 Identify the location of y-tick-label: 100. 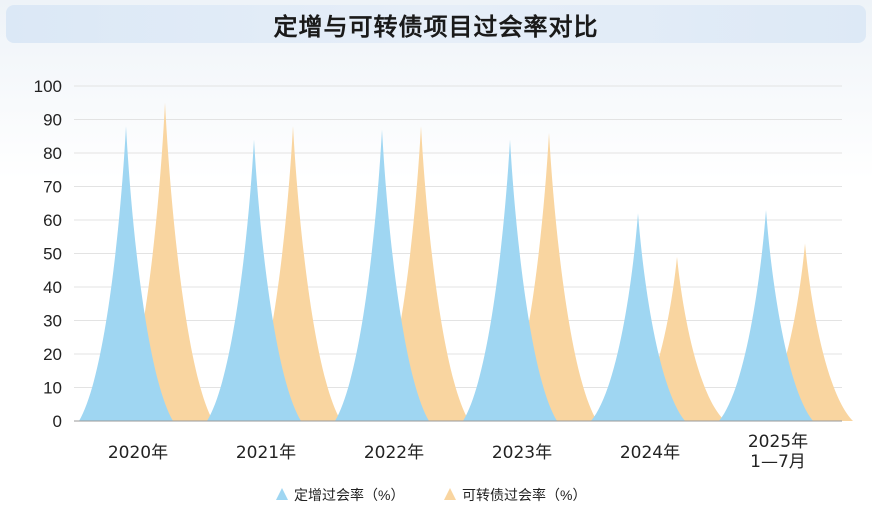
(48, 86).